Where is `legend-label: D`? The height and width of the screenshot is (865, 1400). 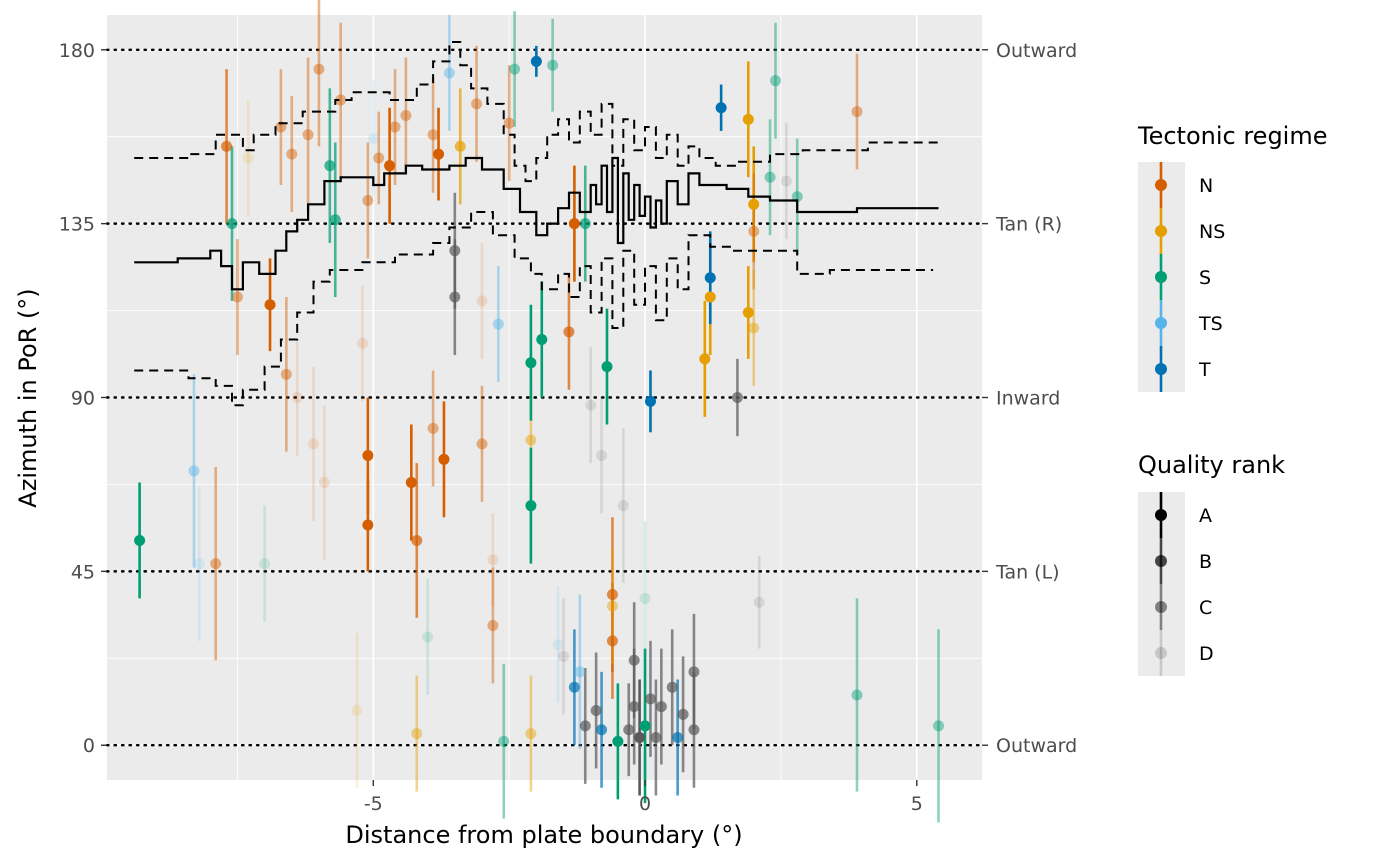 legend-label: D is located at coordinates (1206, 654).